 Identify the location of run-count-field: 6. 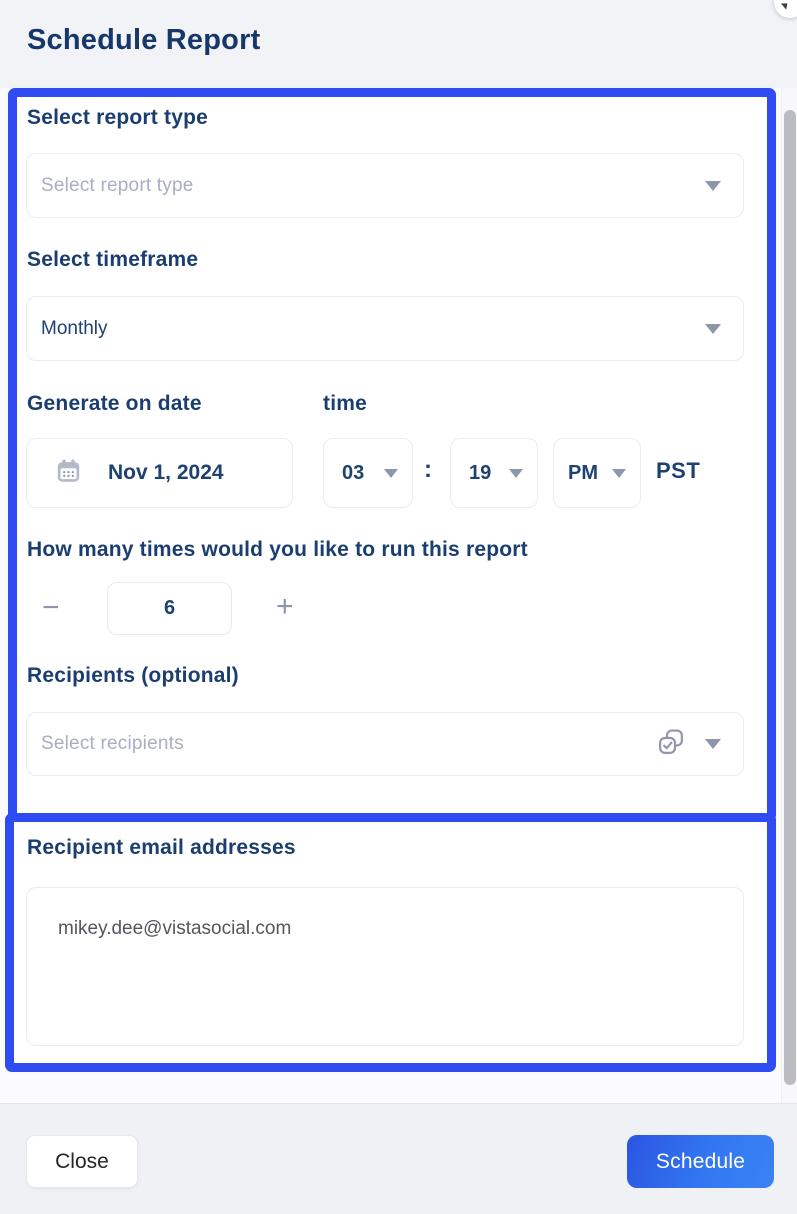
(169, 608).